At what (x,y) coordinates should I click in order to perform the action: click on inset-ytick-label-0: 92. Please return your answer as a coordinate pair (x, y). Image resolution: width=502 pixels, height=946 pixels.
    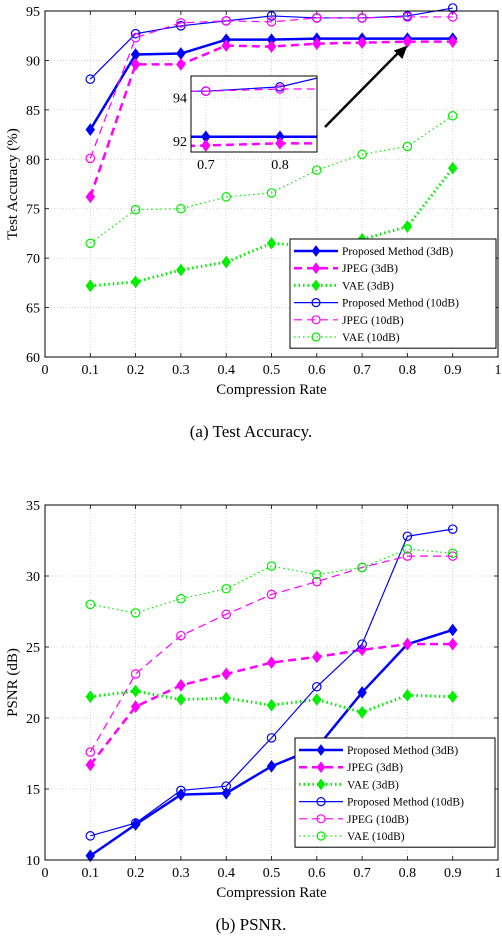
    Looking at the image, I should click on (180, 142).